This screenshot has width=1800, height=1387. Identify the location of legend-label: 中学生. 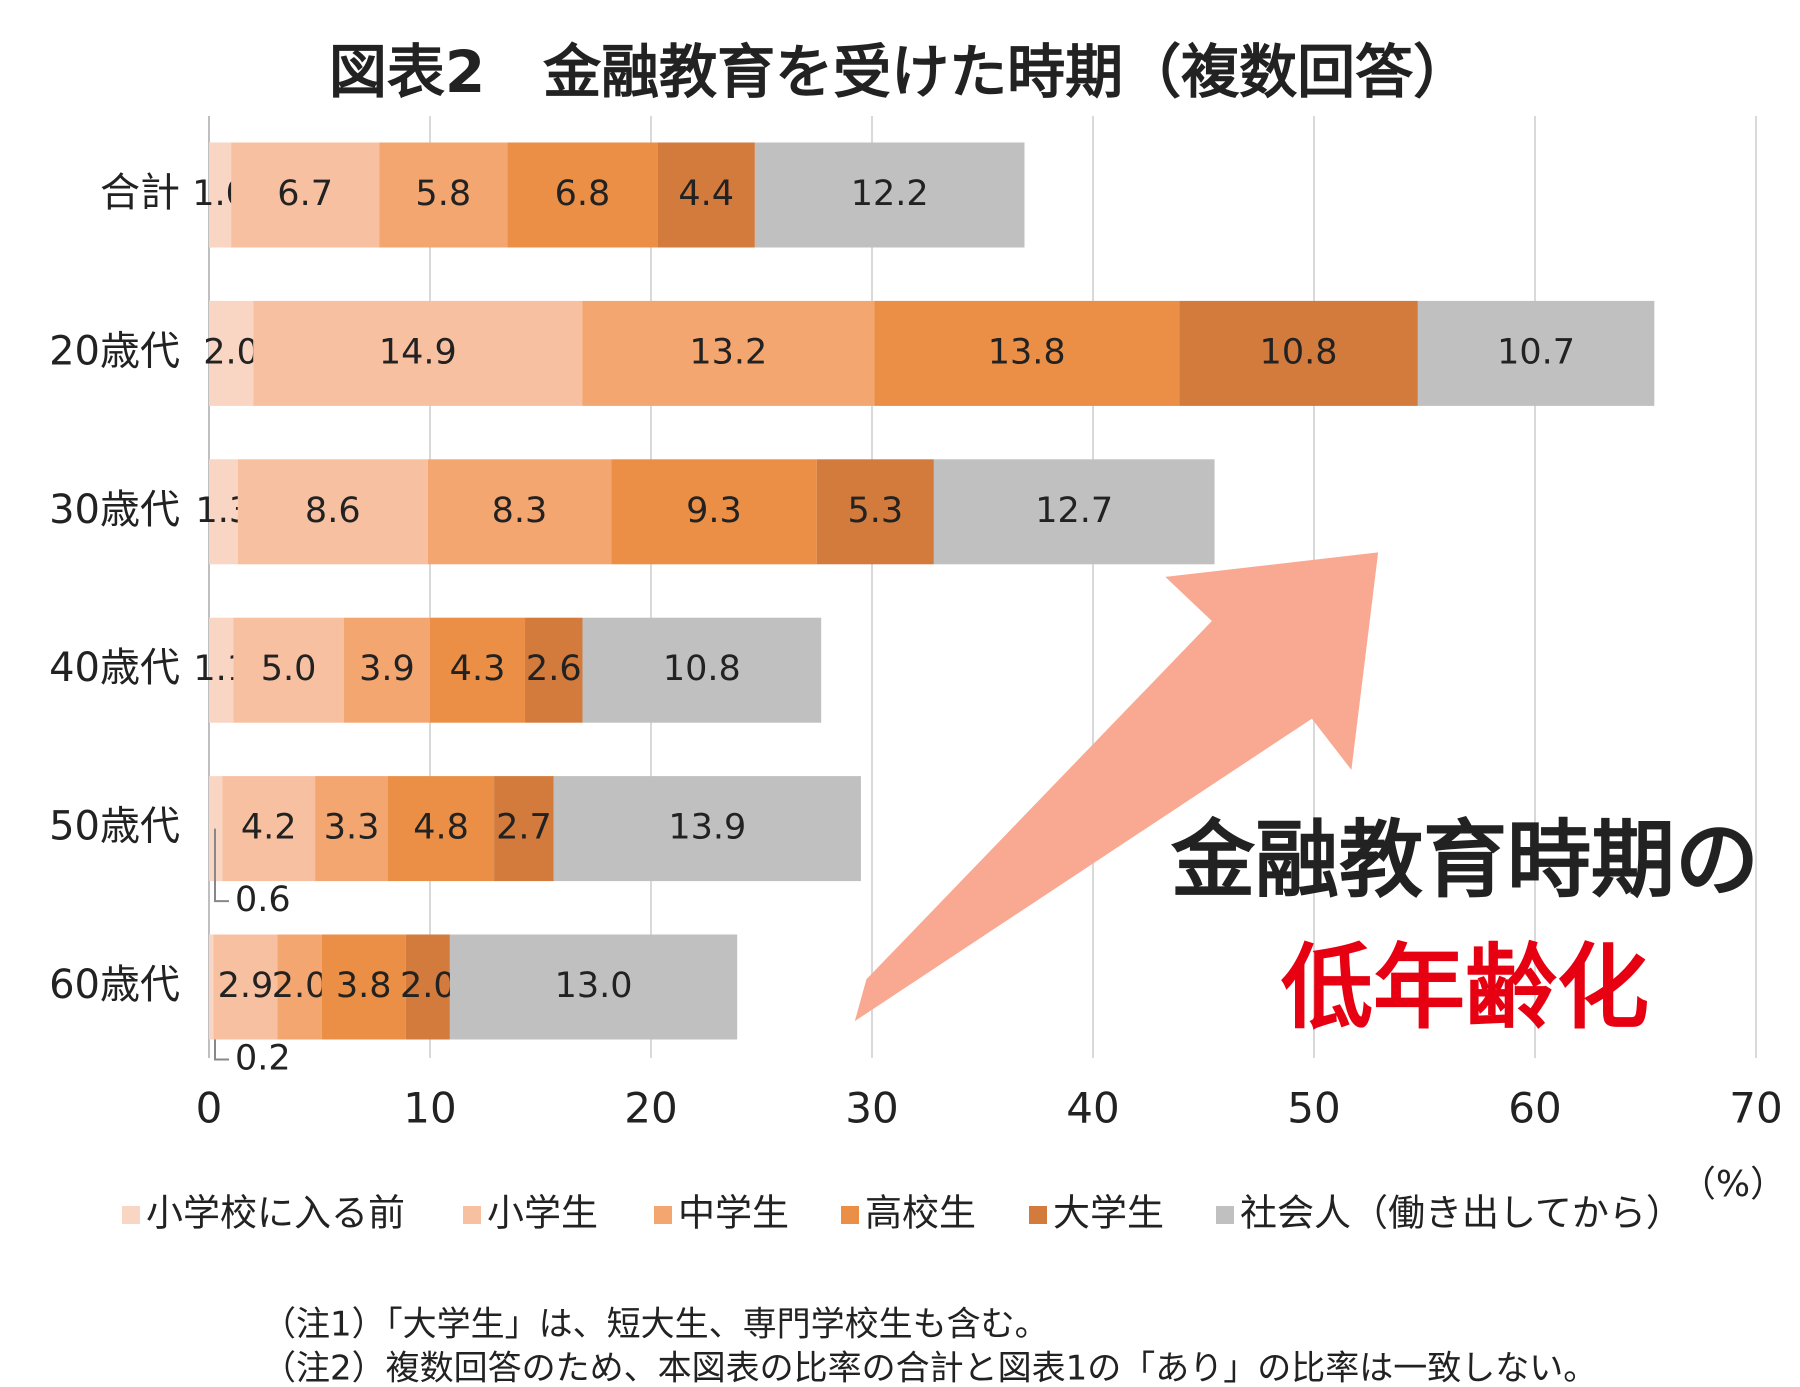
(733, 1213).